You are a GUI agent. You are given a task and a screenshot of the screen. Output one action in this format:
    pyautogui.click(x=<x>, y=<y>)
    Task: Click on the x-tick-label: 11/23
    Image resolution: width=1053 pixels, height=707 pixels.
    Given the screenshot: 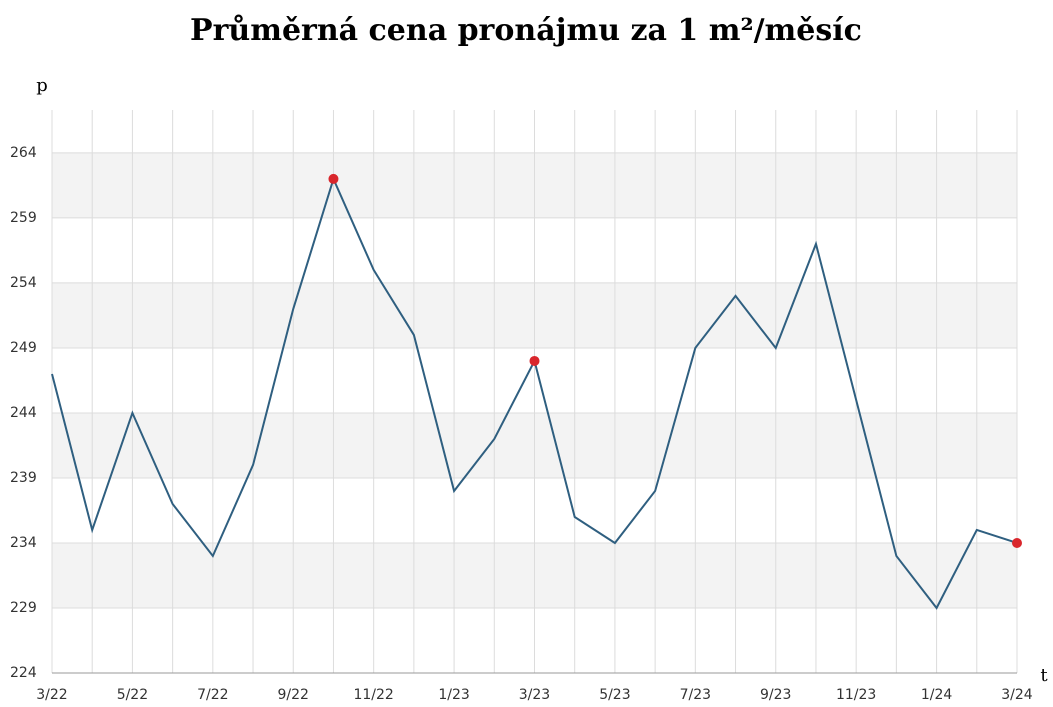 What is the action you would take?
    pyautogui.click(x=856, y=695)
    